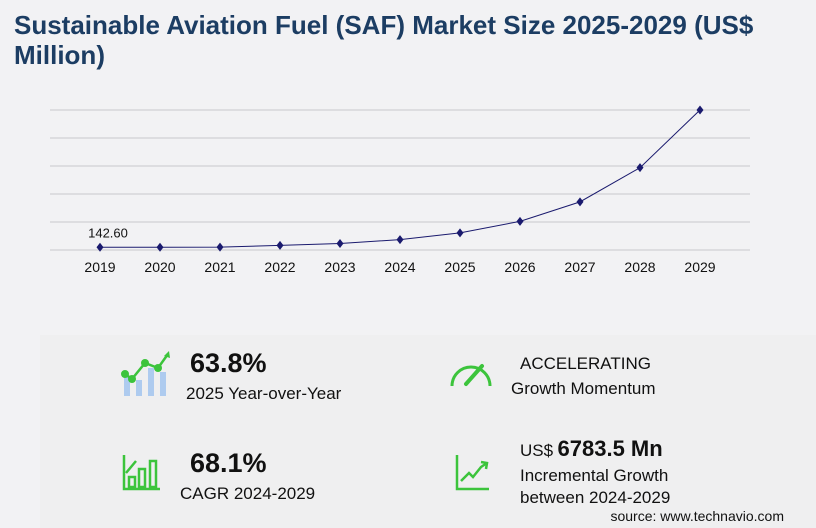 This screenshot has width=816, height=528. I want to click on yoy-value: 63.8%, so click(228, 363).